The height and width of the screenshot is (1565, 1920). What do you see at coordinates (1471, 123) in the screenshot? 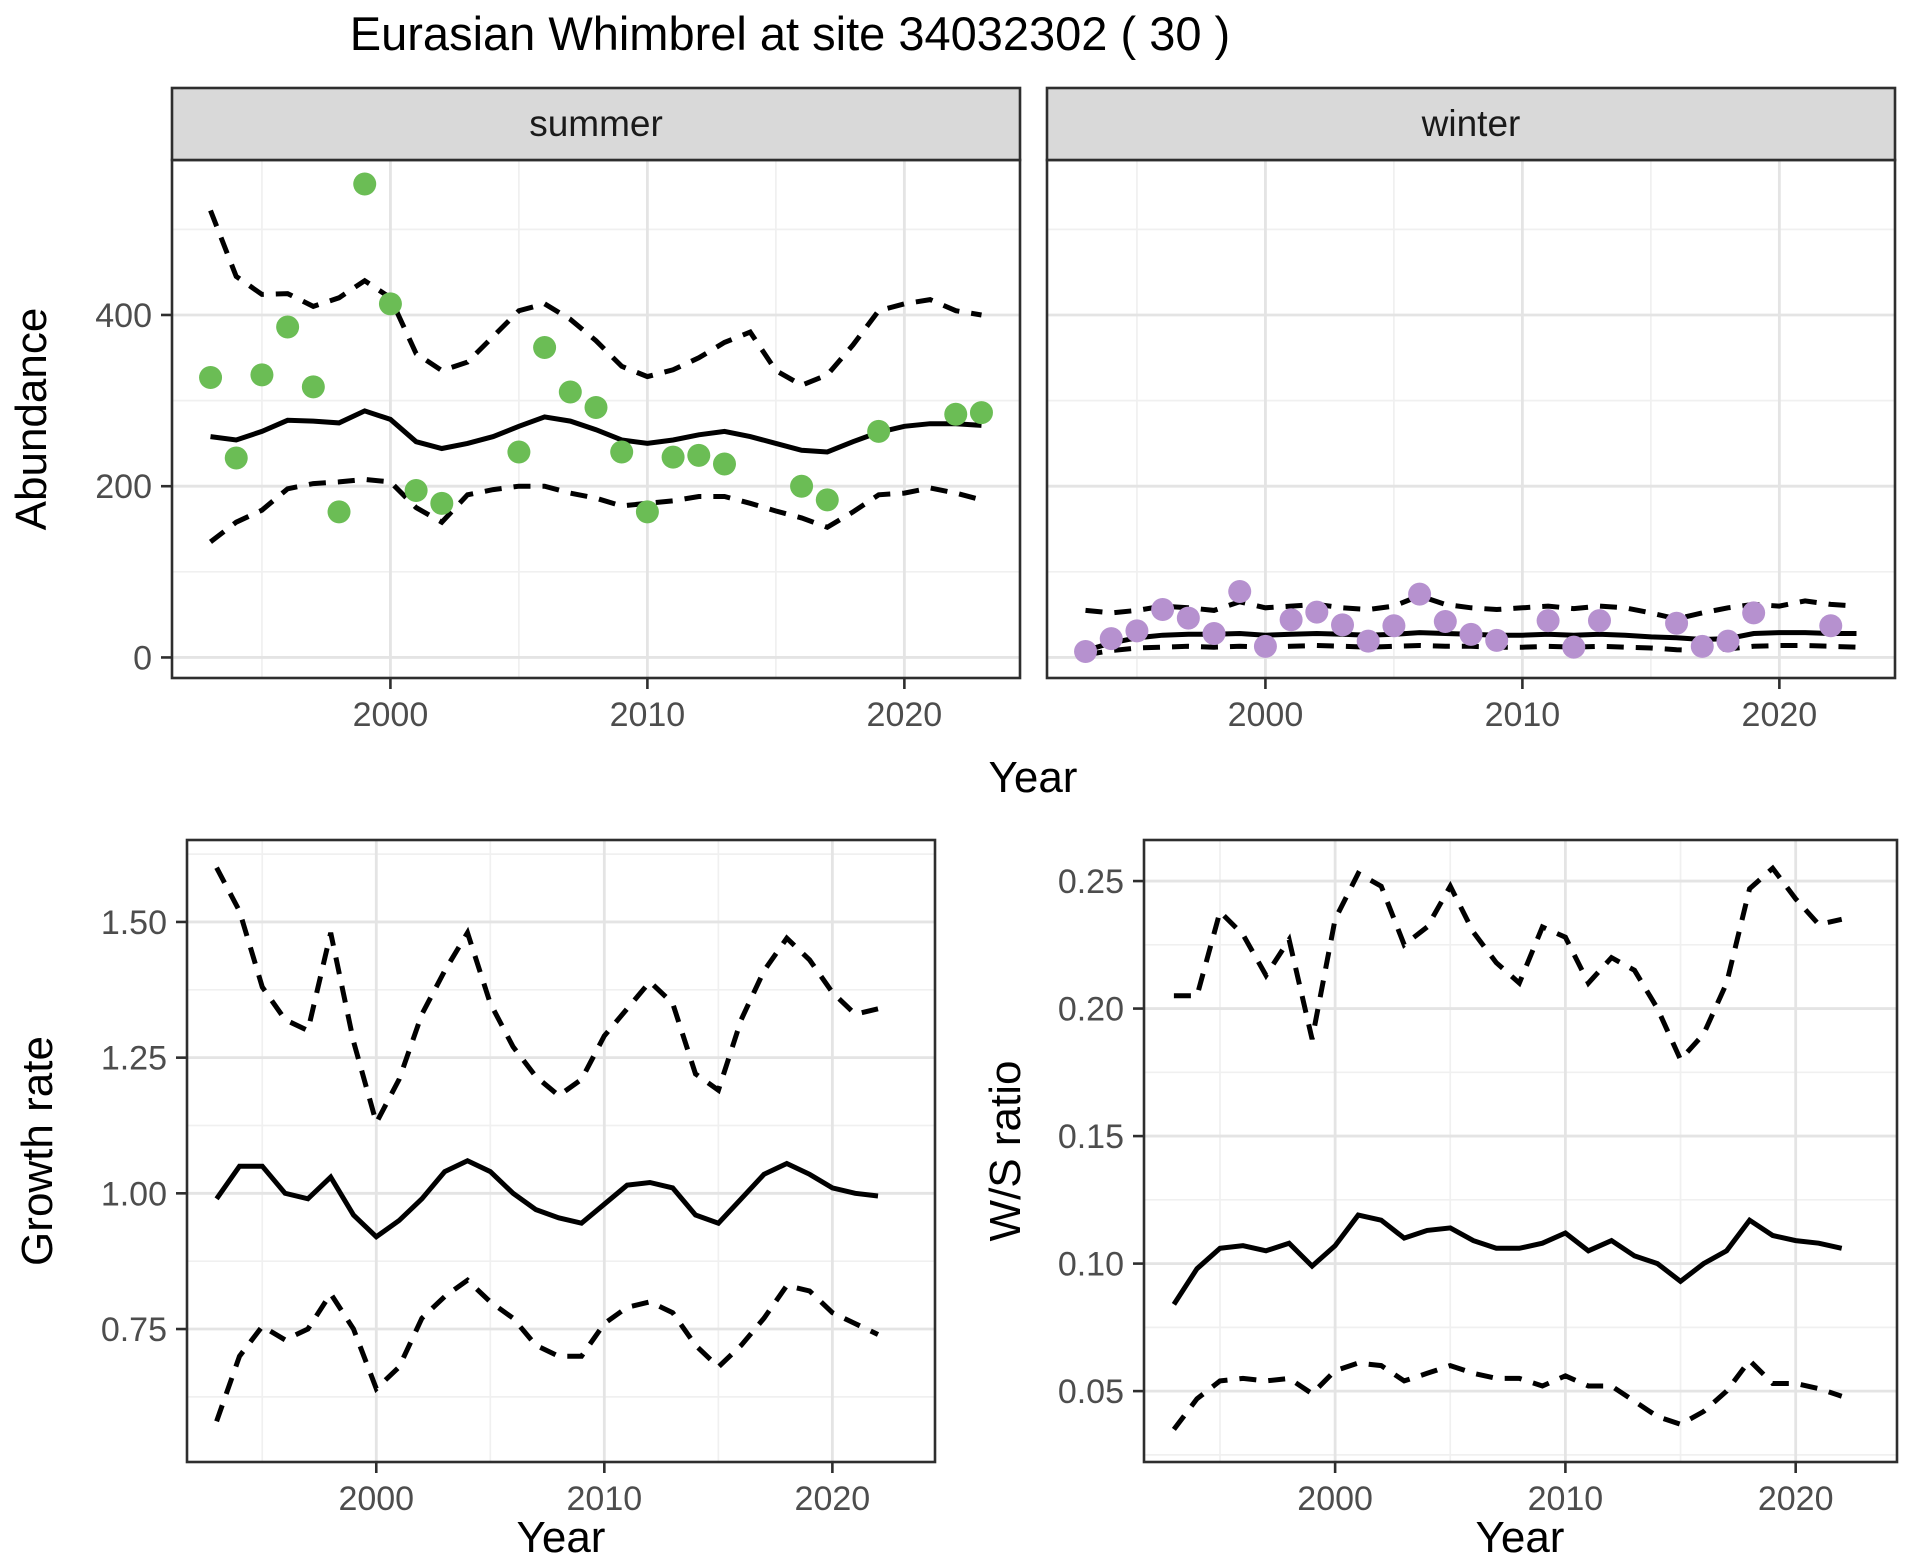
I see `facet-strip-label-winter: winter` at bounding box center [1471, 123].